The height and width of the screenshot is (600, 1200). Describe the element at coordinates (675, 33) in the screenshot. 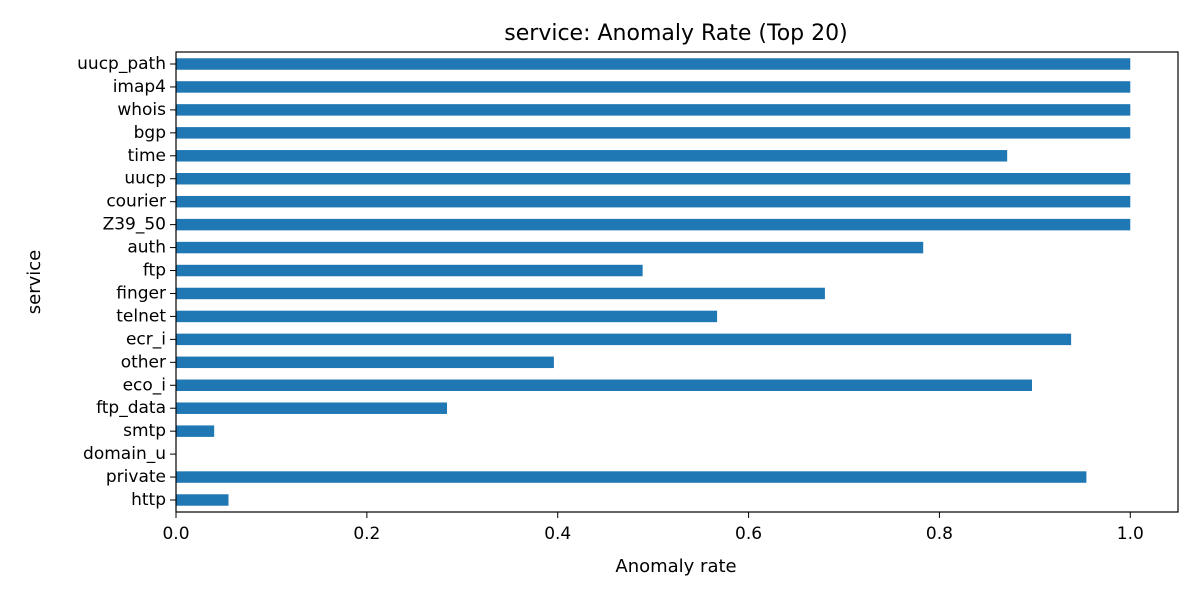

I see `chart-title: service: Anomaly Rate (Top 20)` at that location.